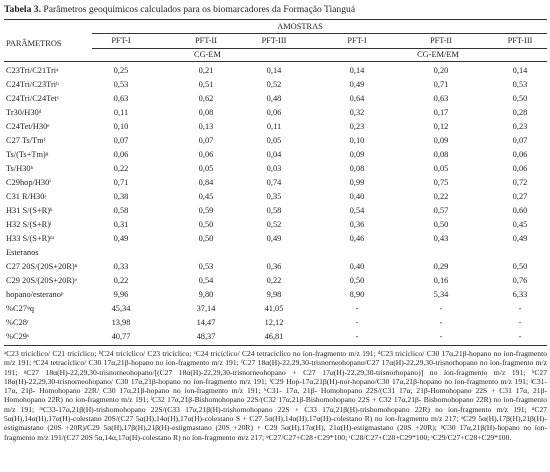 This screenshot has height=472, width=550. What do you see at coordinates (29, 224) in the screenshot?
I see `row-label: H32 S/(S+R)ˡ` at bounding box center [29, 224].